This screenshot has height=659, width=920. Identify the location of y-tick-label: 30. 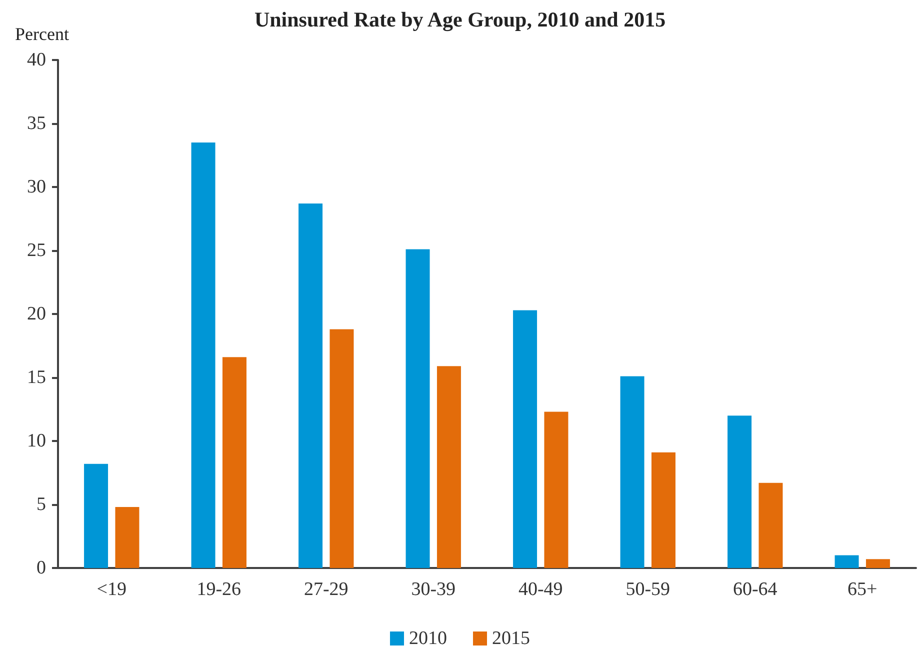
(36, 187).